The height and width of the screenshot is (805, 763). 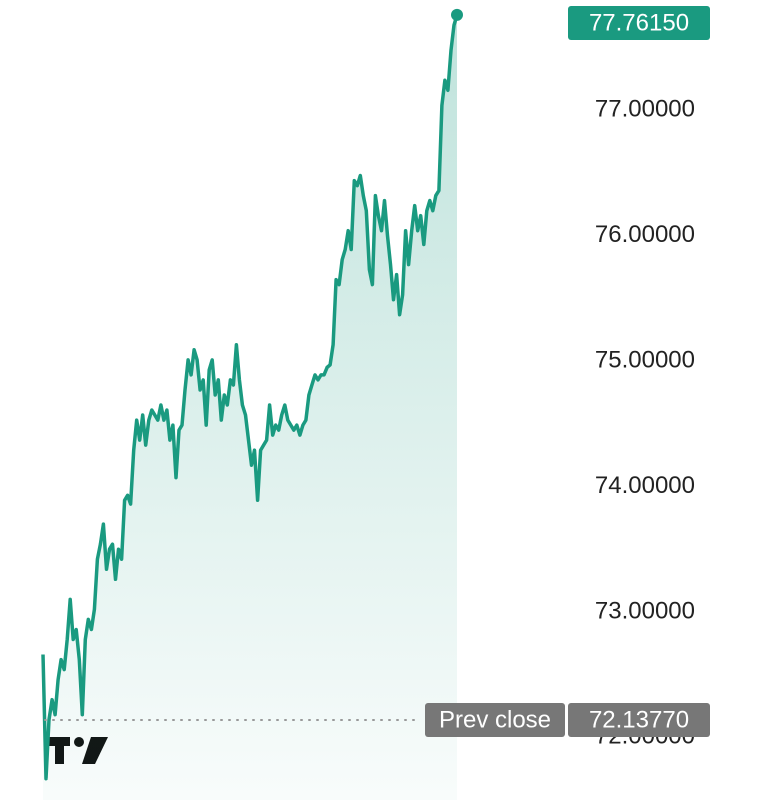 I want to click on reference-label-box, so click(x=495, y=720).